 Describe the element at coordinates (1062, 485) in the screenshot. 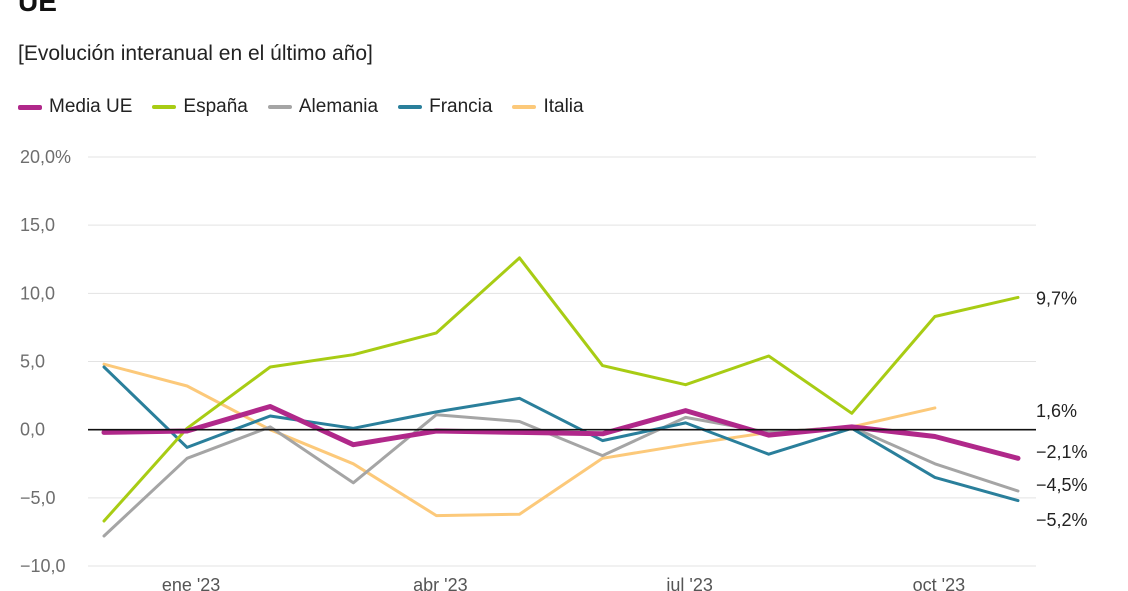

I see `end-value-label: −4,5%` at that location.